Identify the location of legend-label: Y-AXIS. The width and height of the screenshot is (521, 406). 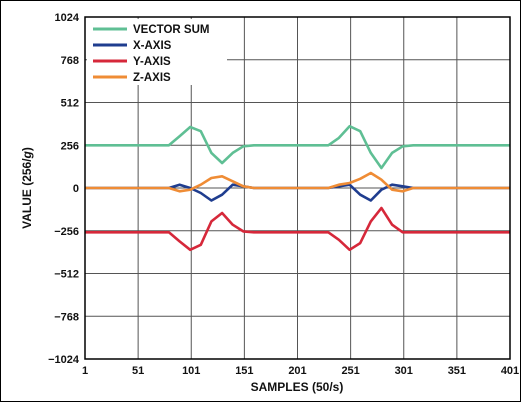
(152, 62).